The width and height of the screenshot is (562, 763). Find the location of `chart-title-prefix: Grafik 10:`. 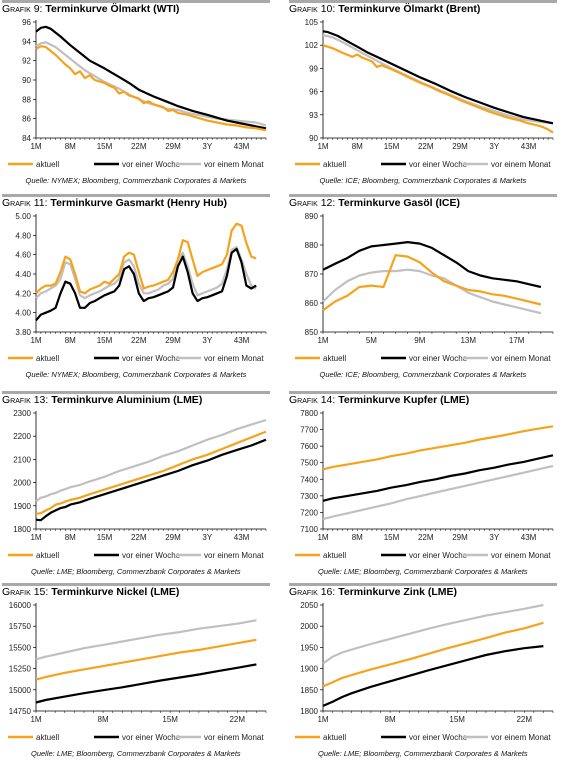

chart-title-prefix: Grafik 10: is located at coordinates (312, 9).